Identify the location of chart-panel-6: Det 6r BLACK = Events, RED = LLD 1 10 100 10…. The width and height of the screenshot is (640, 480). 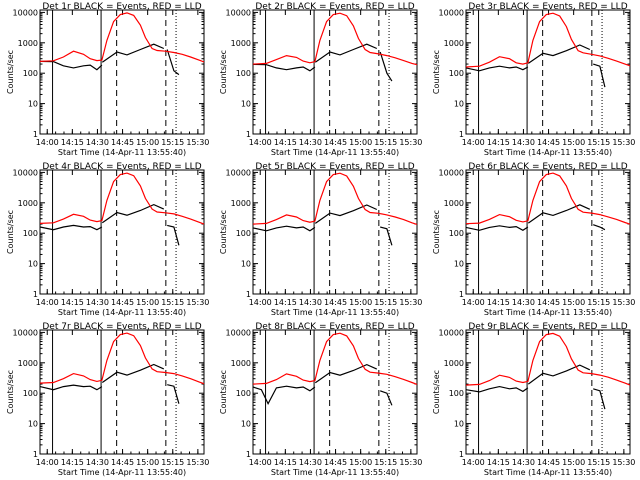
(533, 239).